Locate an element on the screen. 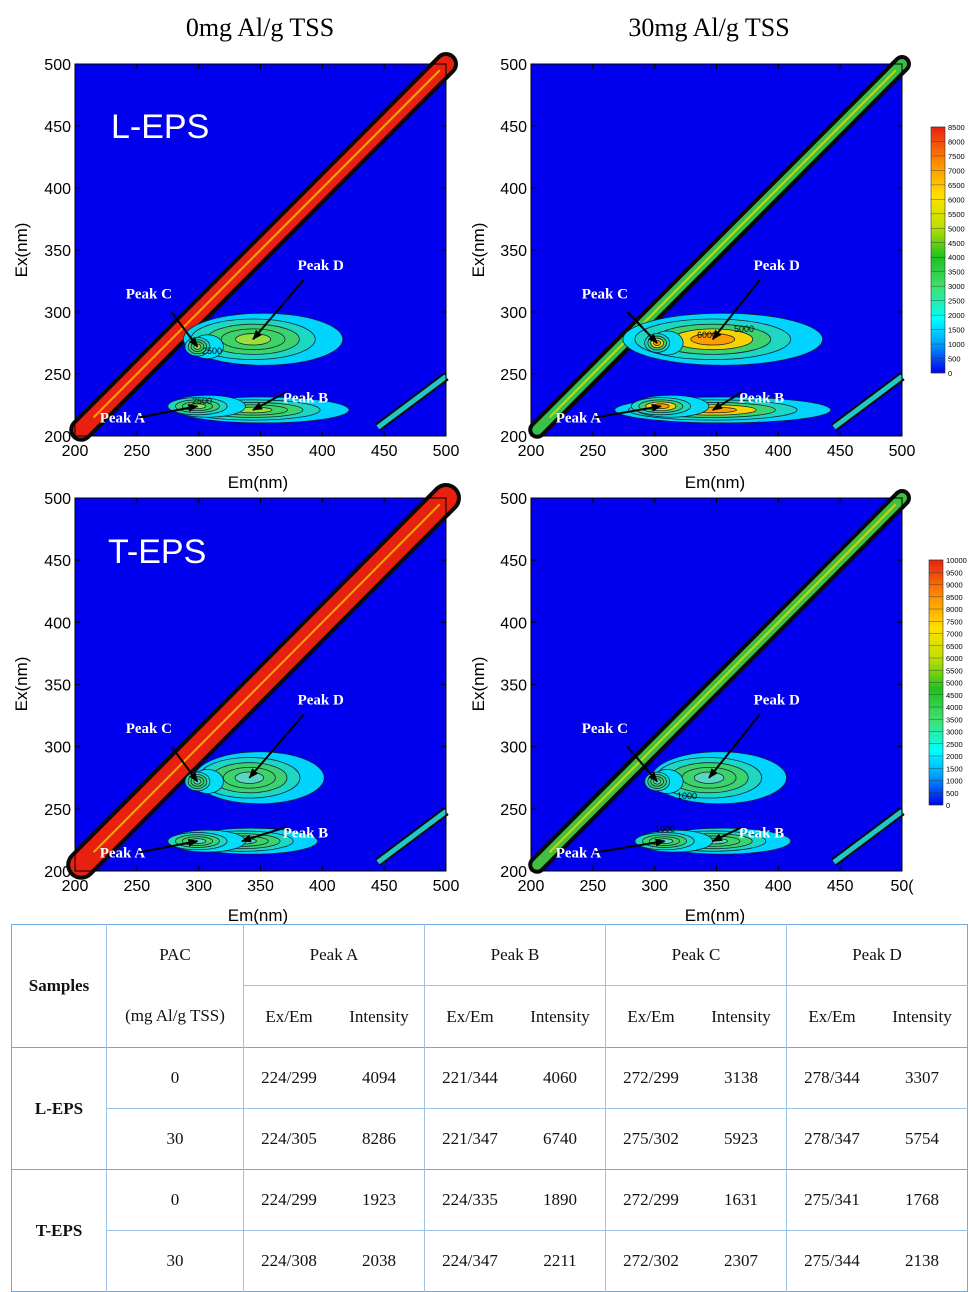 The height and width of the screenshot is (1292, 969). header-pac: PAC is located at coordinates (175, 955).